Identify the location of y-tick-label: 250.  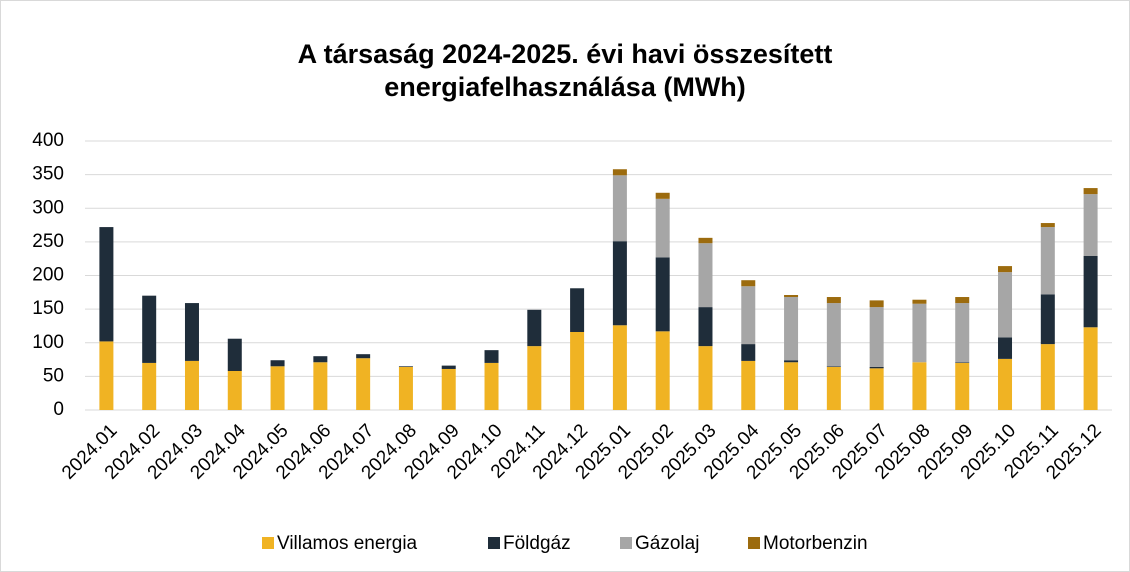
(48, 241).